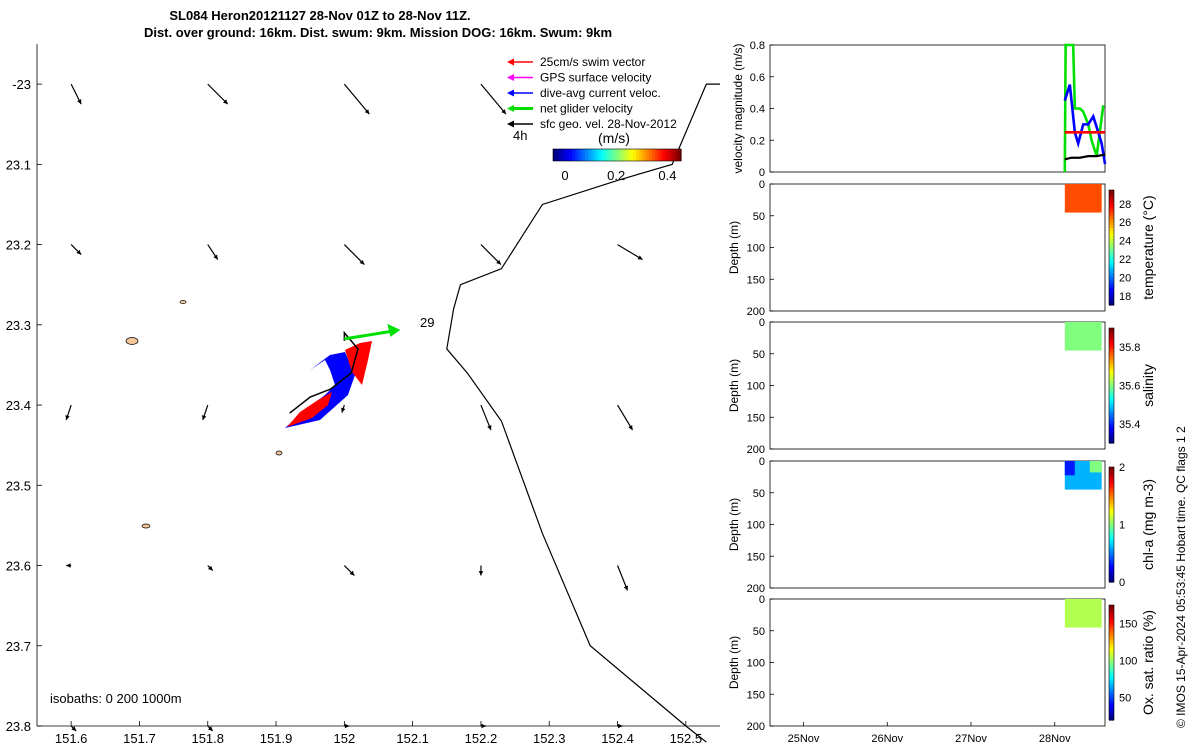 The image size is (1200, 750). I want to click on temperature-colorbar-frame, so click(1111, 247).